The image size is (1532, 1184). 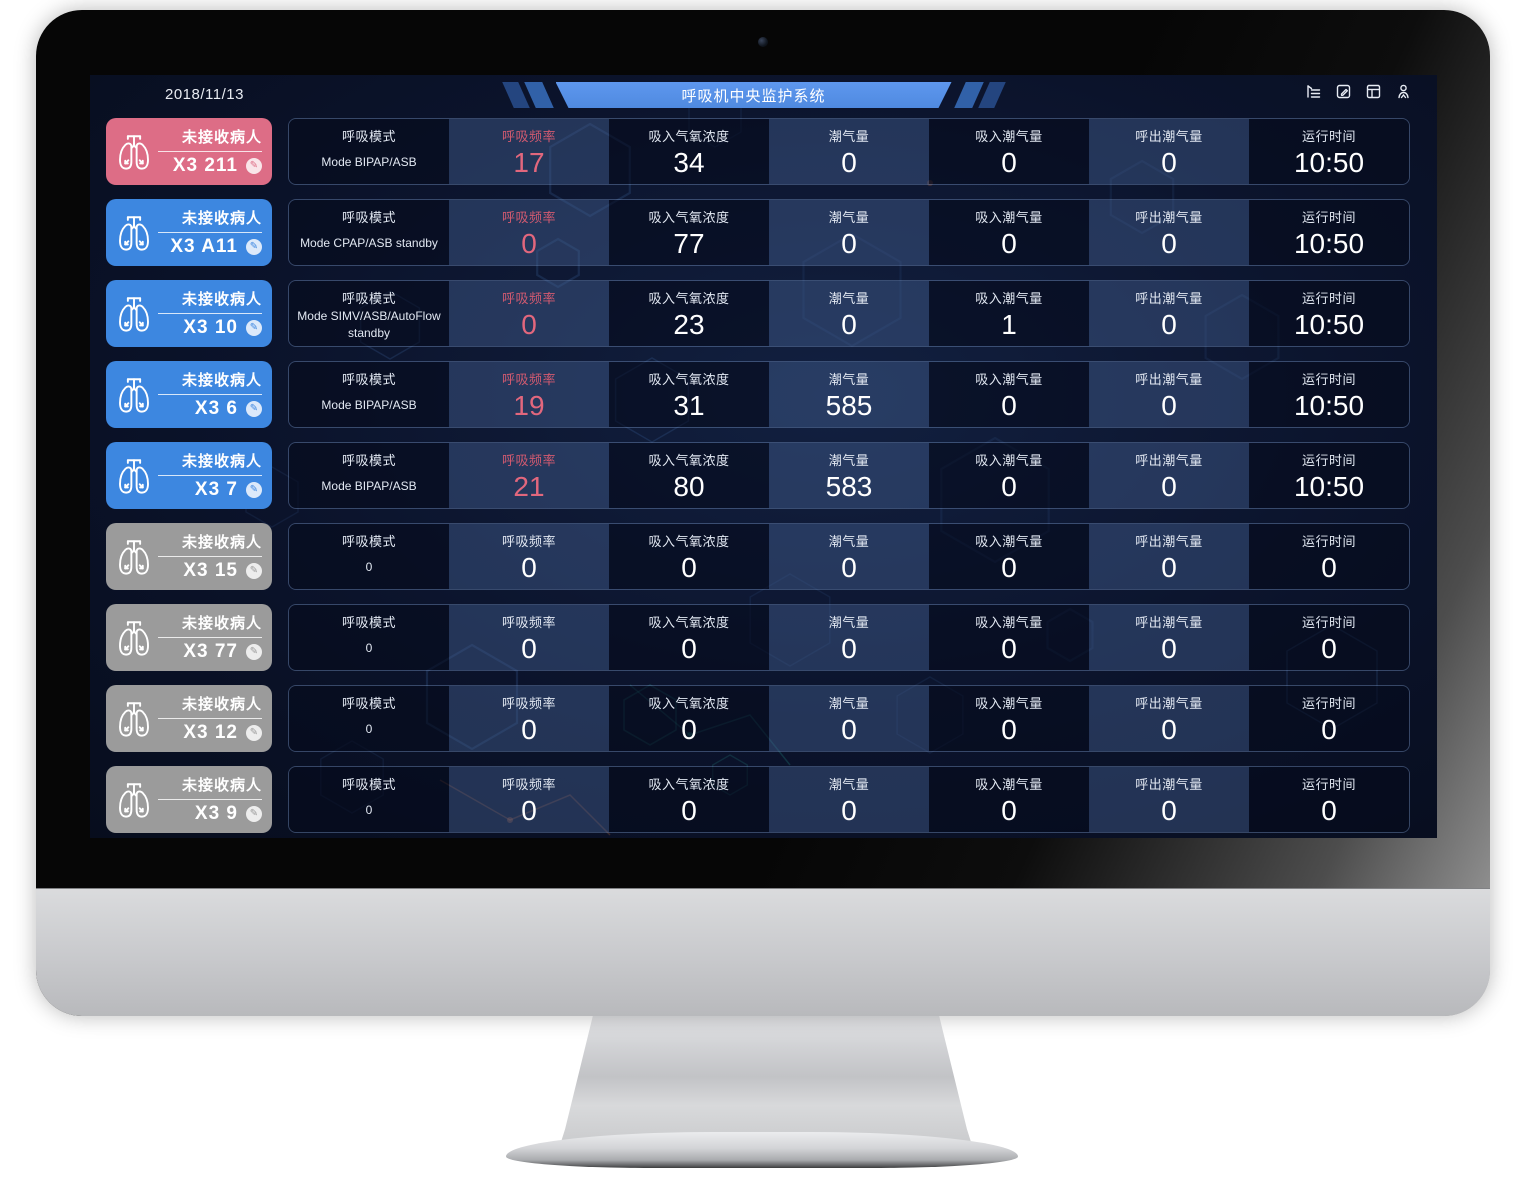 What do you see at coordinates (189, 799) in the screenshot?
I see `patient-card: 未接收病人 X3 9 ✎` at bounding box center [189, 799].